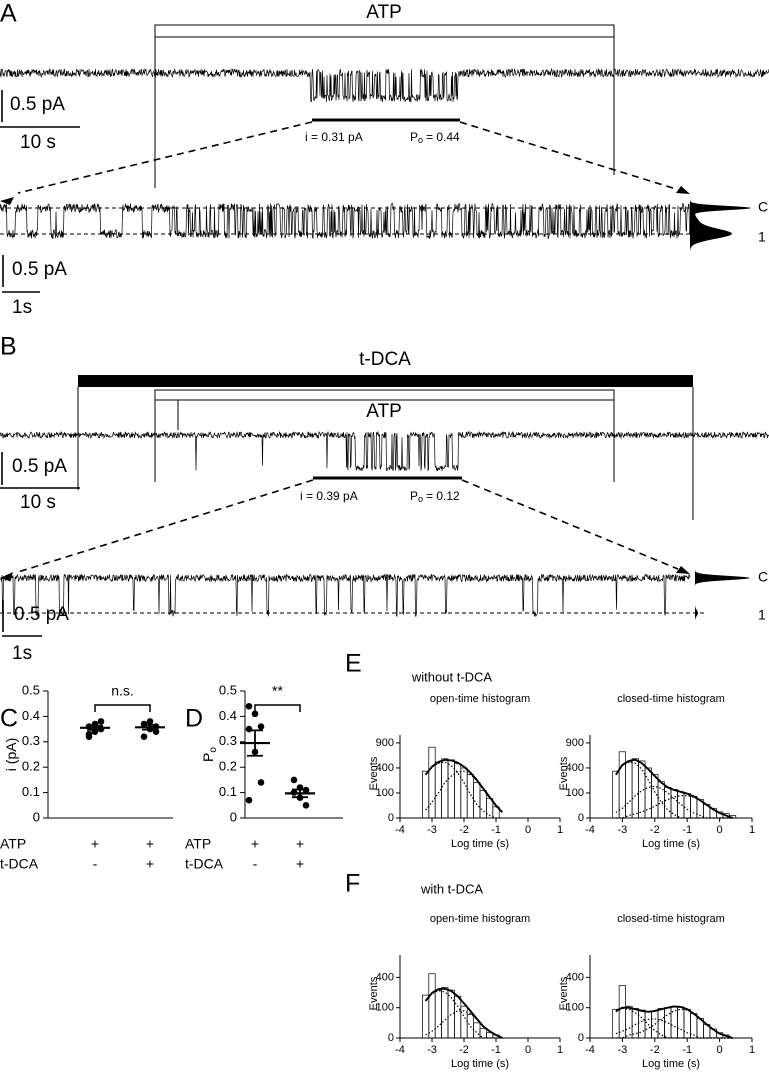 The width and height of the screenshot is (769, 1078). Describe the element at coordinates (334, 137) in the screenshot. I see `current-label: i = 0.31 pA` at that location.